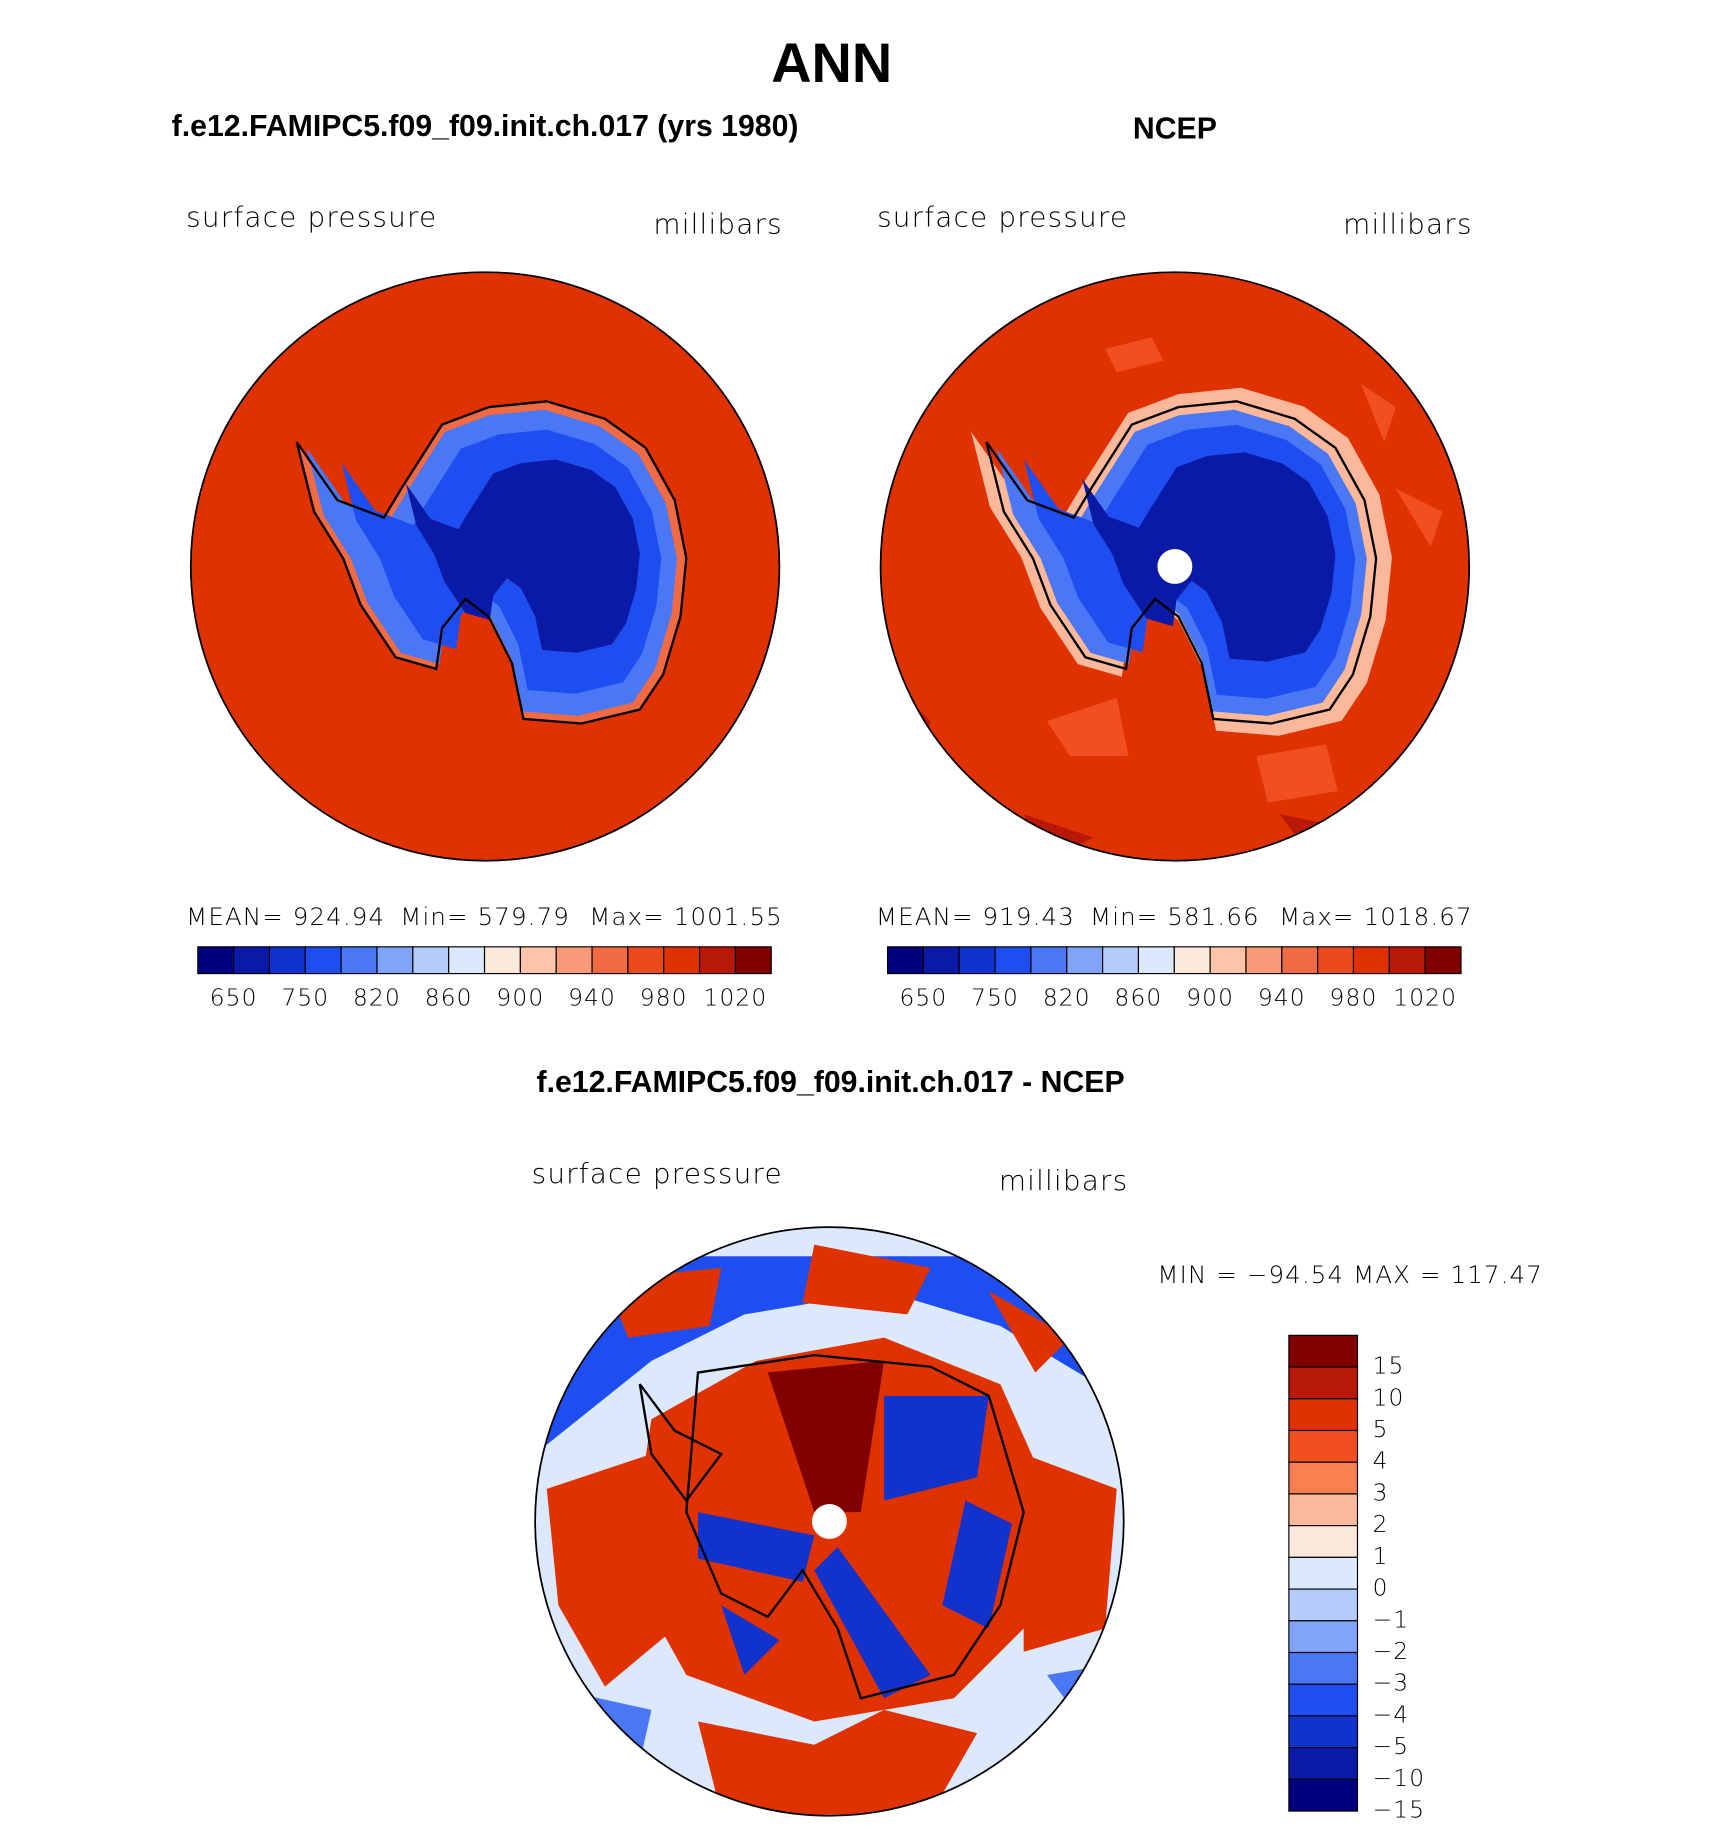 The width and height of the screenshot is (1710, 1839). Describe the element at coordinates (1391, 1714) in the screenshot. I see `colorbar-label: −4` at that location.